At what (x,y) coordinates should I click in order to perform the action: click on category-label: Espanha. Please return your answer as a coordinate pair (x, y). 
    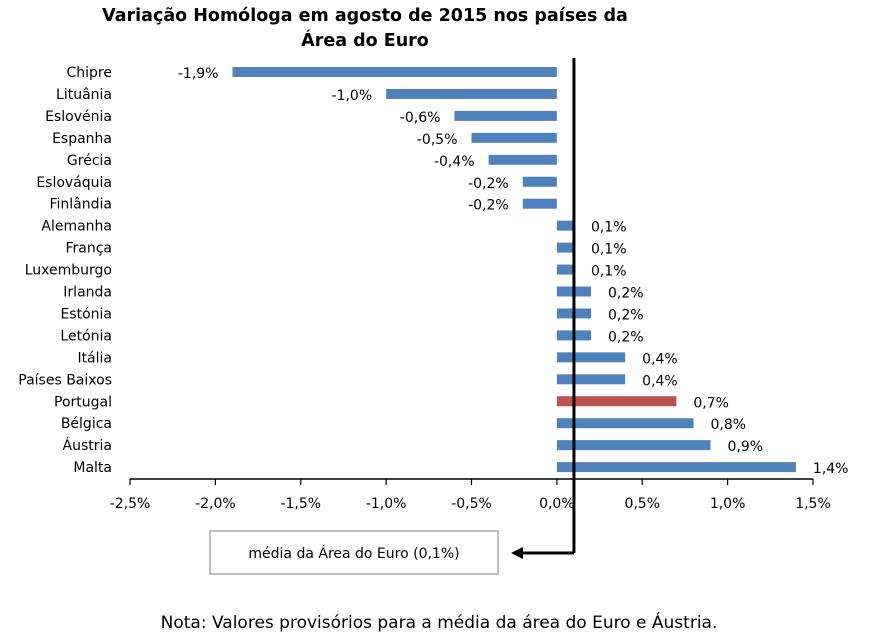
    Looking at the image, I should click on (82, 139).